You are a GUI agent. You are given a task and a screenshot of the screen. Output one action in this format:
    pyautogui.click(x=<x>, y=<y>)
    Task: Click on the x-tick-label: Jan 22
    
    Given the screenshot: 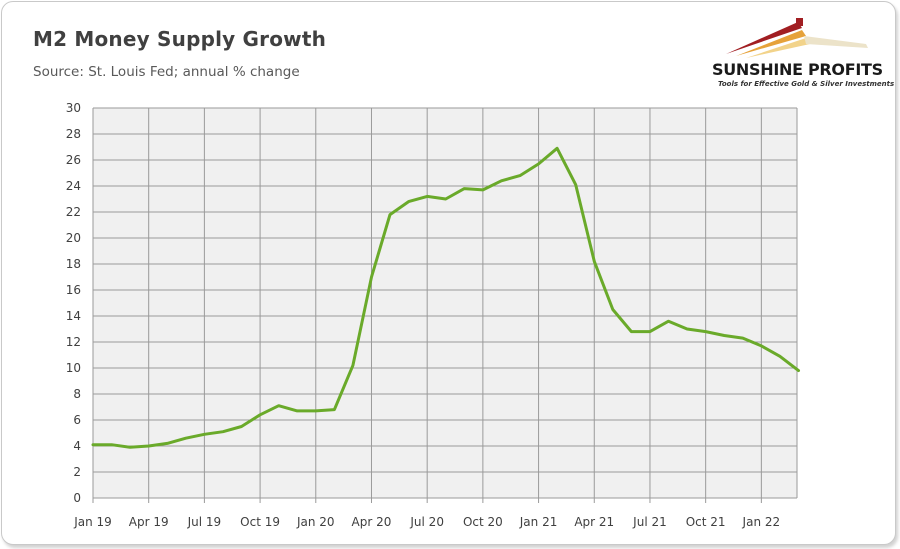 What is the action you would take?
    pyautogui.click(x=761, y=522)
    